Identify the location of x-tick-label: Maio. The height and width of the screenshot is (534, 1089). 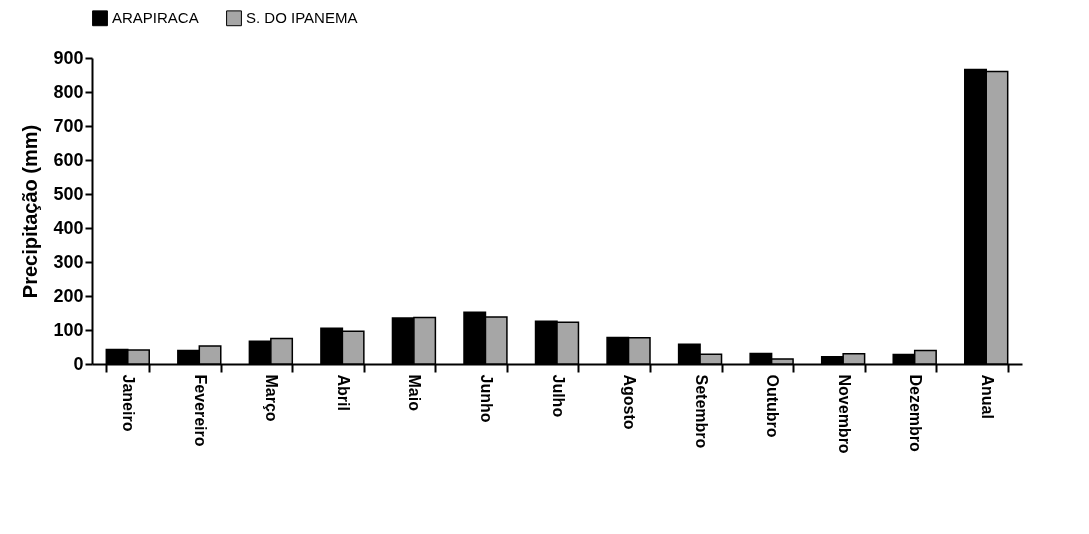
(415, 393).